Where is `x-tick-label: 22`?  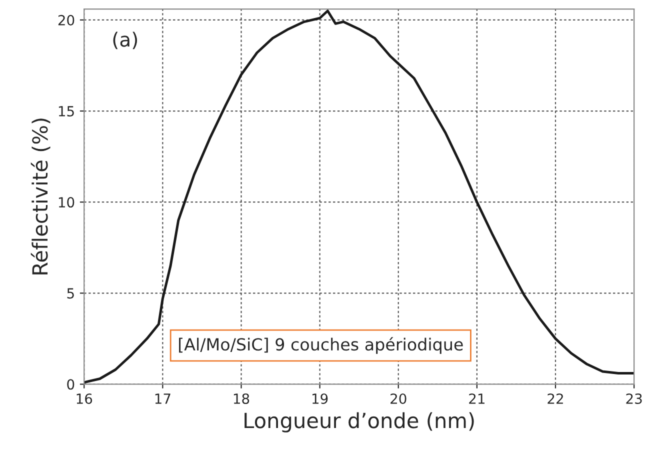 x-tick-label: 22 is located at coordinates (555, 398).